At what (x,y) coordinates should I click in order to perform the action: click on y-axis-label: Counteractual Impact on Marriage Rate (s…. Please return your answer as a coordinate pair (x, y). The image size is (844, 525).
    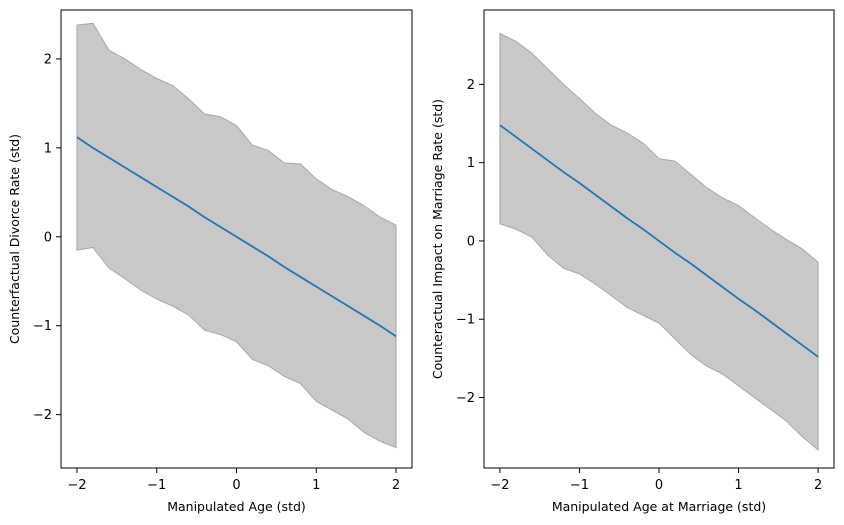
    Looking at the image, I should click on (437, 239).